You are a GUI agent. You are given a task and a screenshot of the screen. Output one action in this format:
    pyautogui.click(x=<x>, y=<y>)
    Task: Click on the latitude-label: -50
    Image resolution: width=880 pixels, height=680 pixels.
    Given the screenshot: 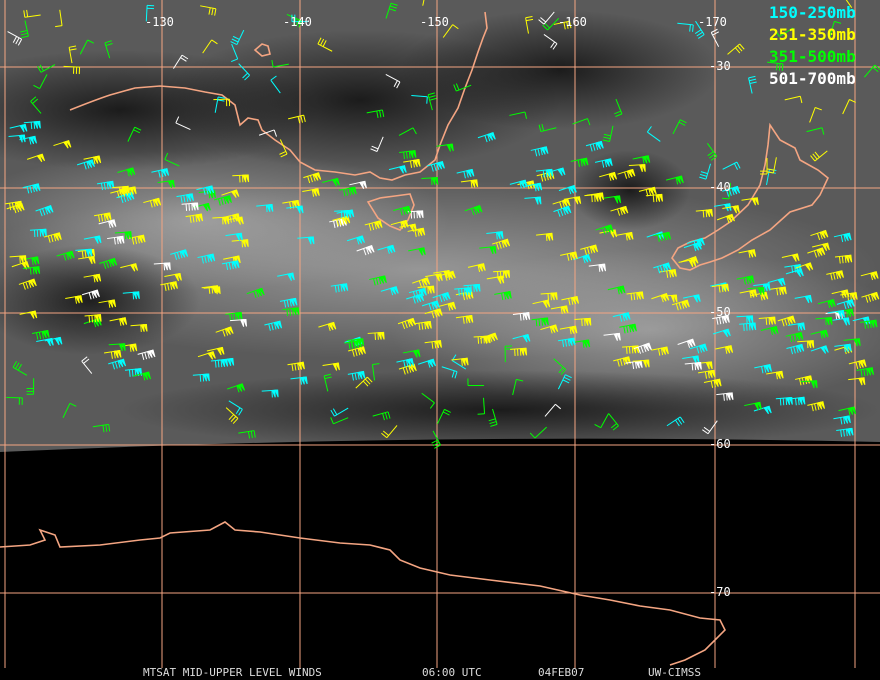 What is the action you would take?
    pyautogui.click(x=720, y=312)
    